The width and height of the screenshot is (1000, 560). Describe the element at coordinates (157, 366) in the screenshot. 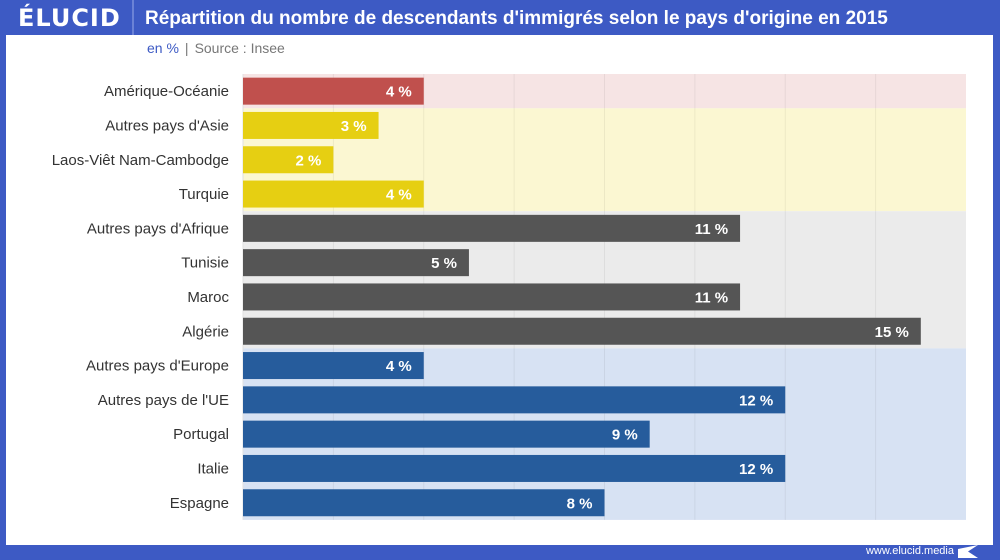

I see `category-label: Autres pays d'Europe` at that location.